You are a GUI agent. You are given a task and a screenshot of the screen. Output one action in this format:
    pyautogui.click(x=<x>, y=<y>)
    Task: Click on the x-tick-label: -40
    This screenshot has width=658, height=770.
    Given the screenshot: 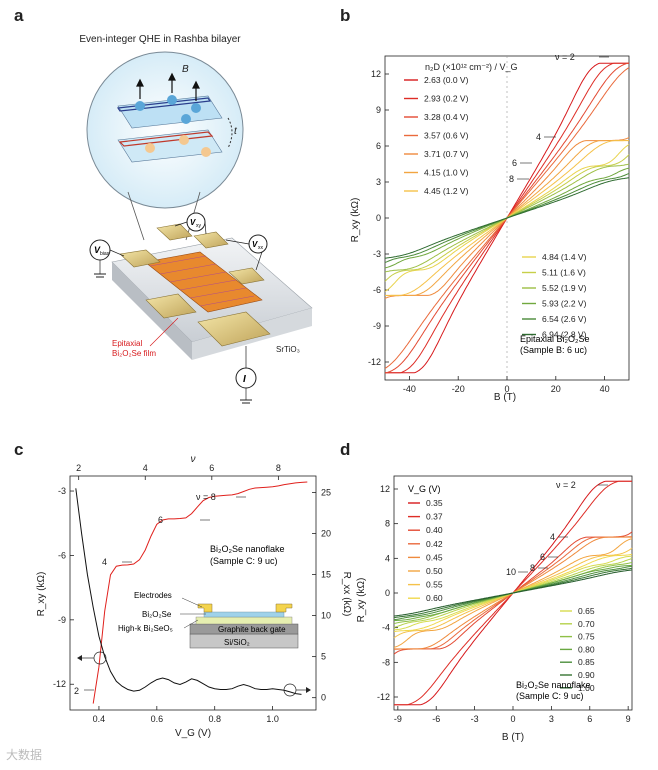 What is the action you would take?
    pyautogui.click(x=409, y=389)
    